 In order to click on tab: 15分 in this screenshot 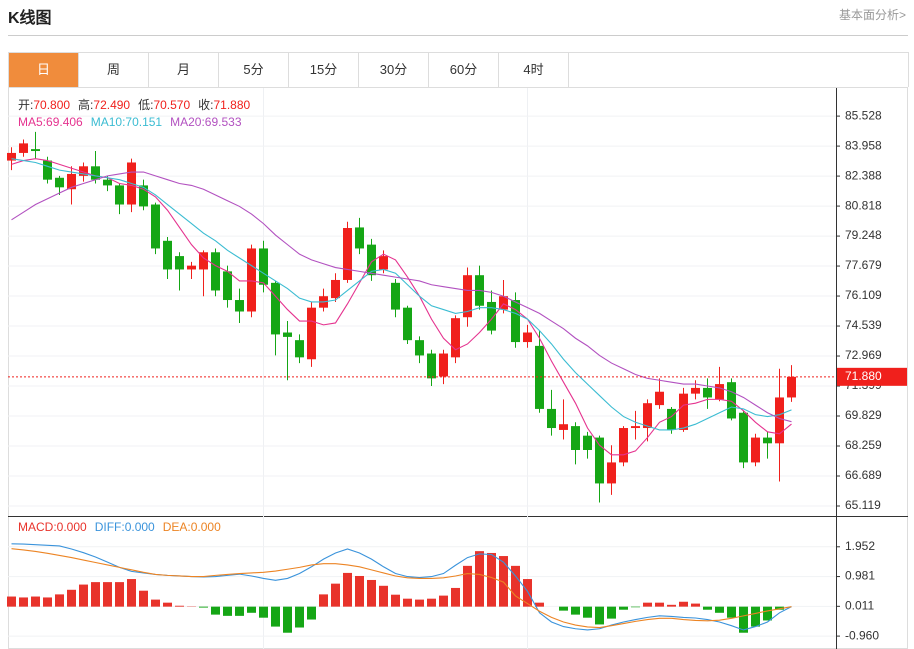, I will do `click(324, 70)`.